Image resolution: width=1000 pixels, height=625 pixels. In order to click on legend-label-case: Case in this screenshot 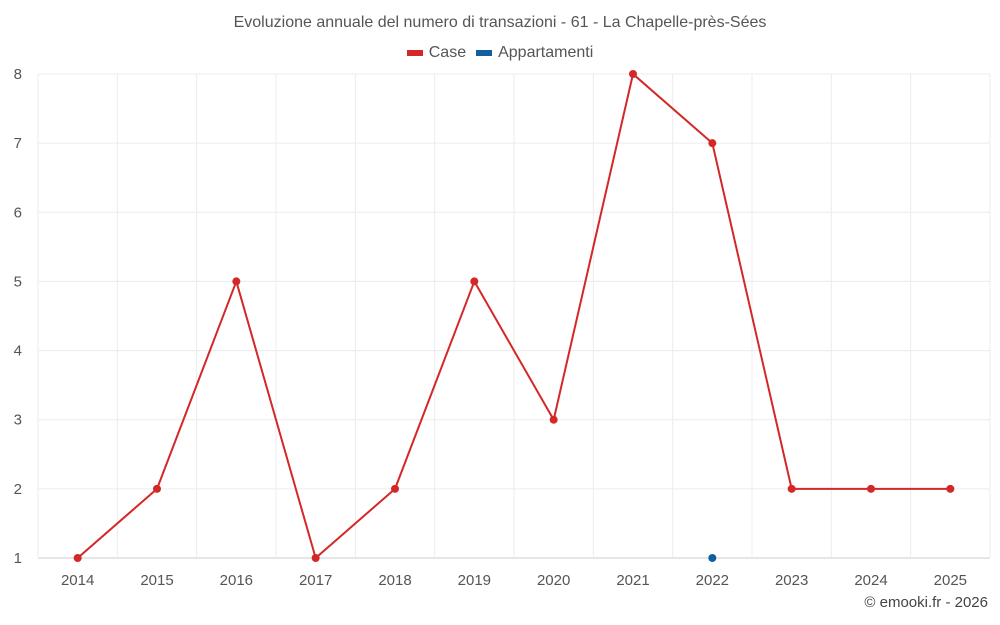, I will do `click(447, 52)`.